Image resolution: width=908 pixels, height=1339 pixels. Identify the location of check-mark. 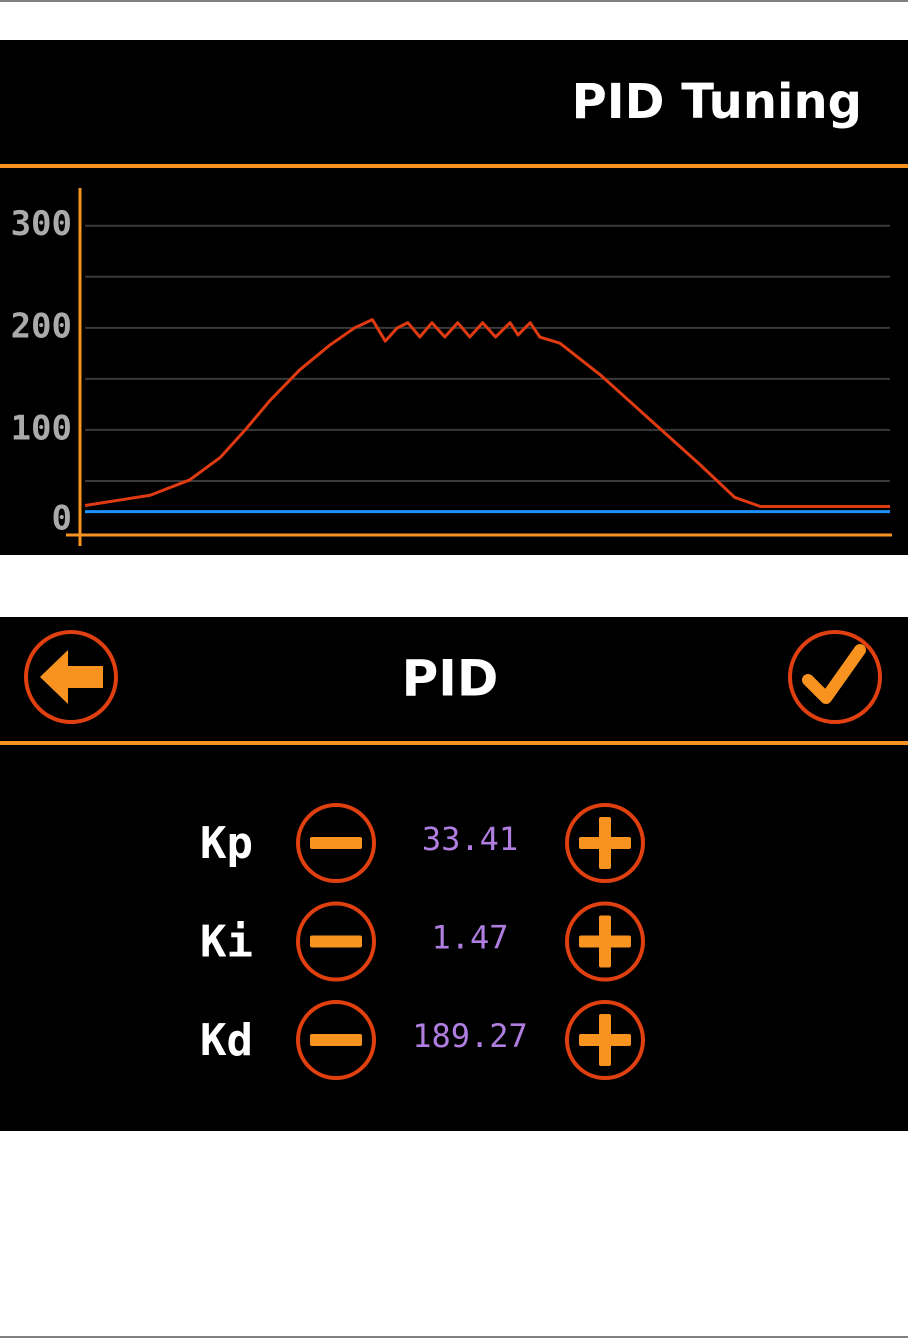
(834, 674).